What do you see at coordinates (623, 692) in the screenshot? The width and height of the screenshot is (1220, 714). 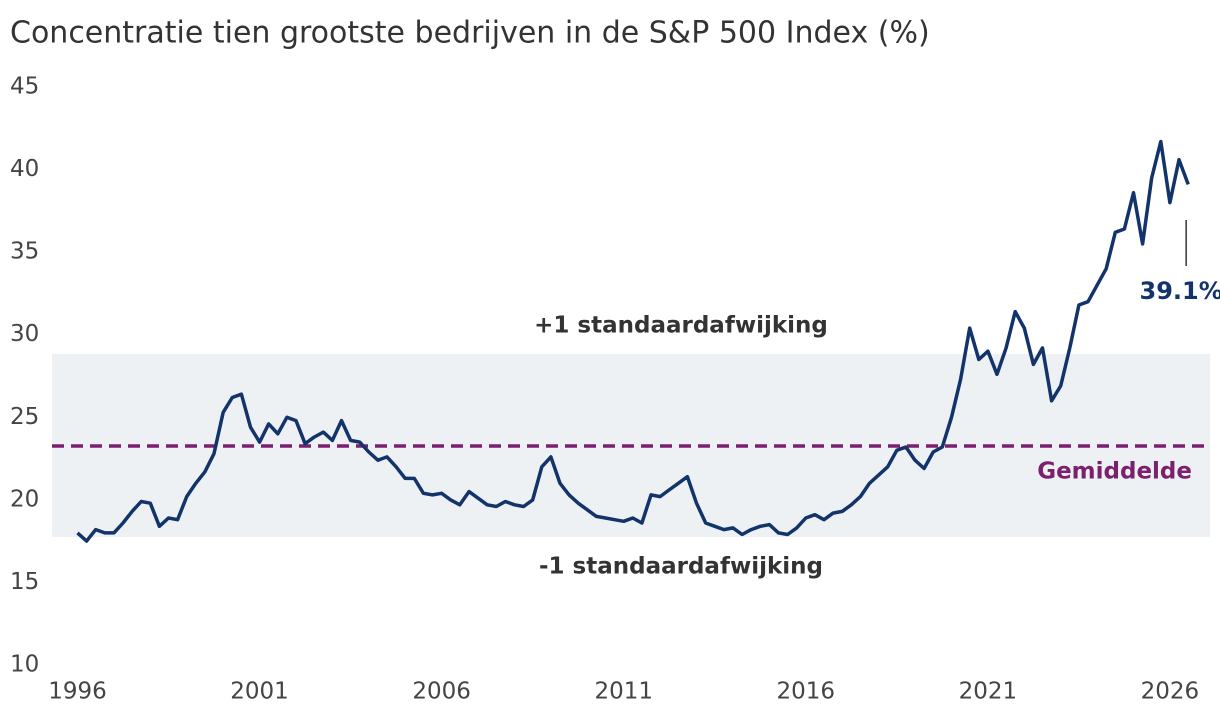 I see `x-tick-label: 2011` at bounding box center [623, 692].